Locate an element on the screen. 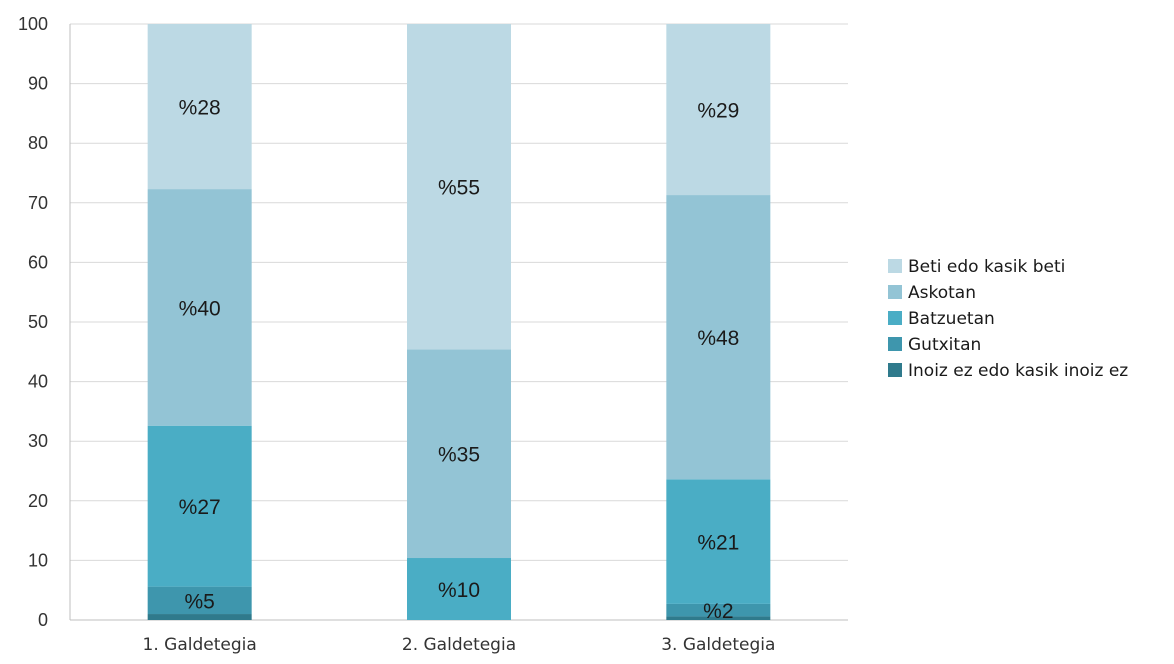  data-label: %55 is located at coordinates (459, 188).